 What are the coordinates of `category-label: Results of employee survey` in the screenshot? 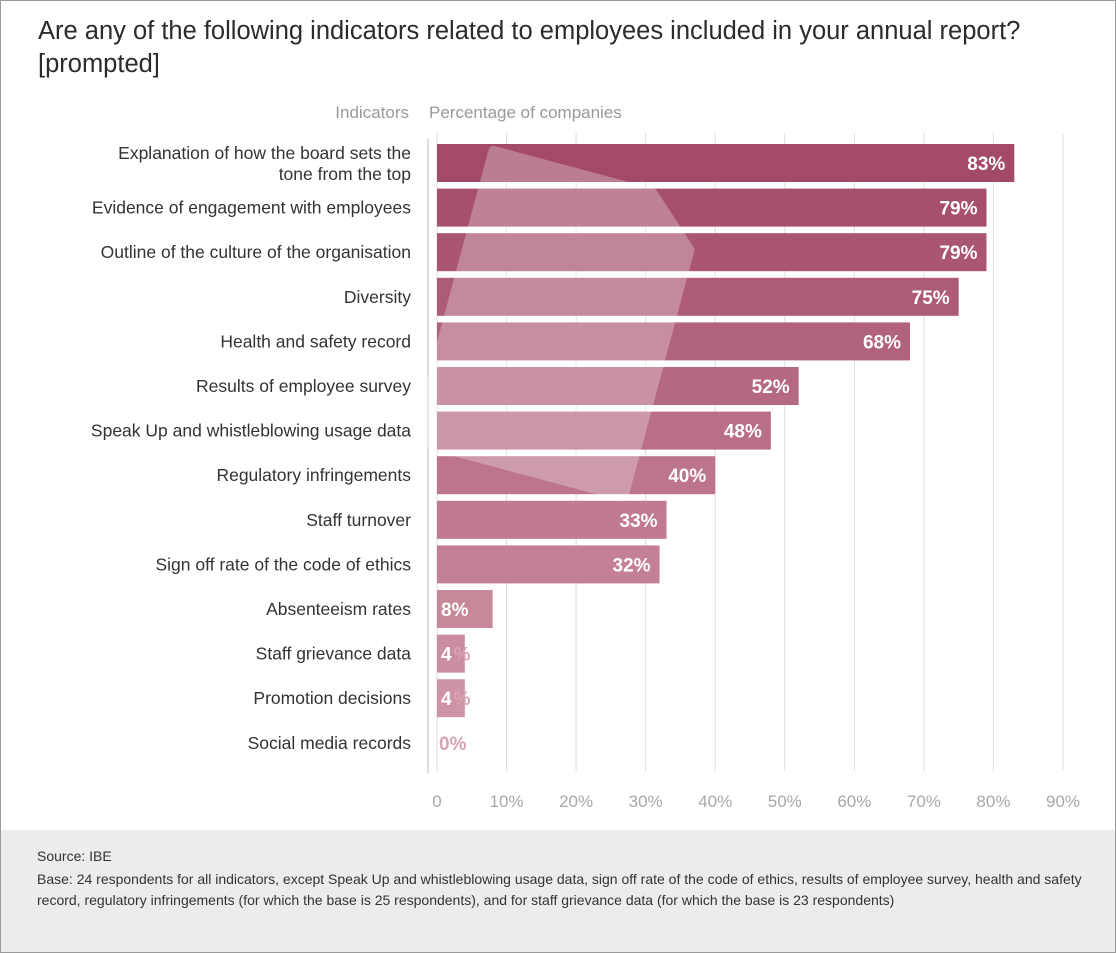 It's located at (303, 386).